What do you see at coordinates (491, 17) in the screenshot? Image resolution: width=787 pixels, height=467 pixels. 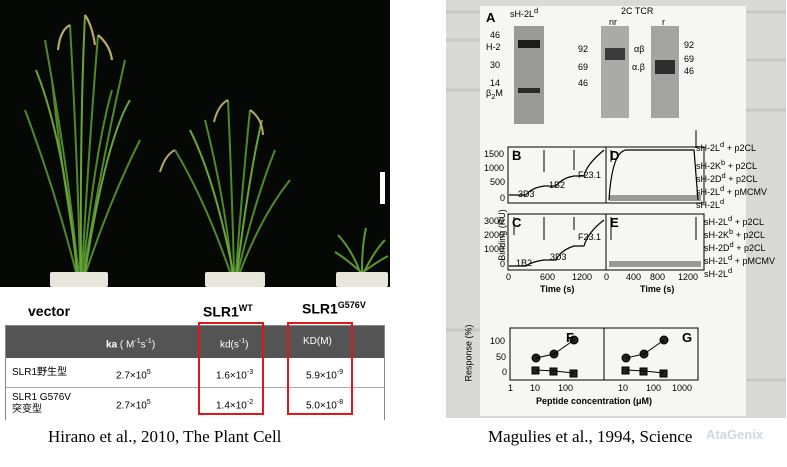 I see `panel-A-label: A` at bounding box center [491, 17].